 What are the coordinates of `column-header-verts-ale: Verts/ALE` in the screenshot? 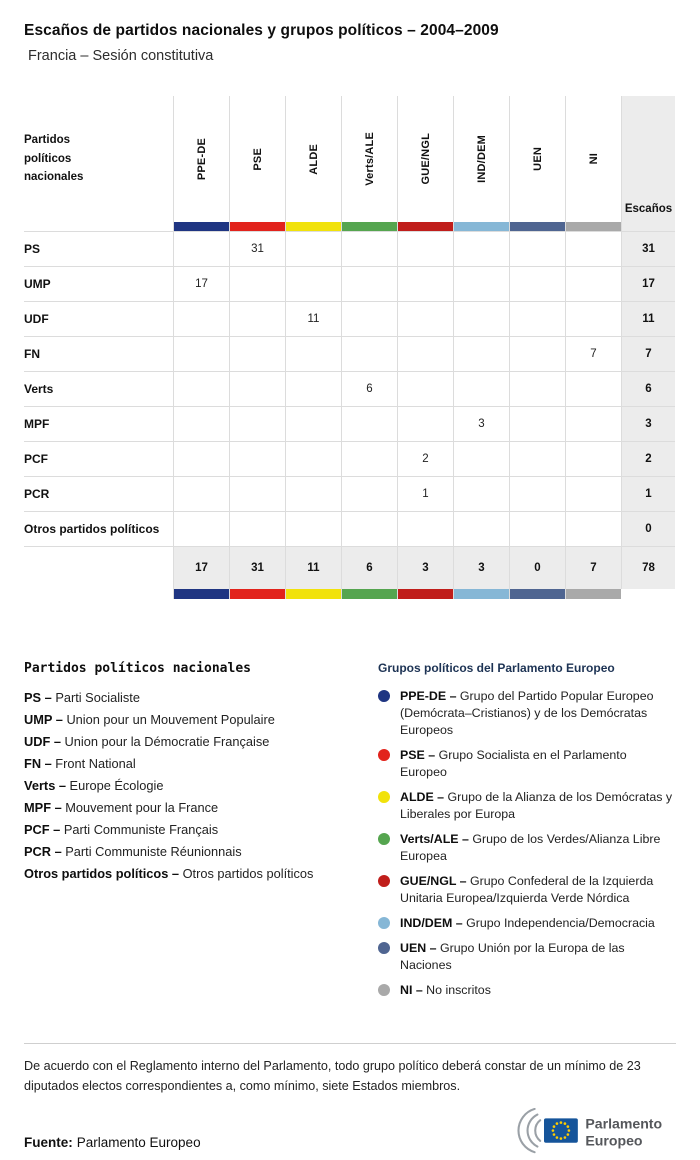 It's located at (369, 159).